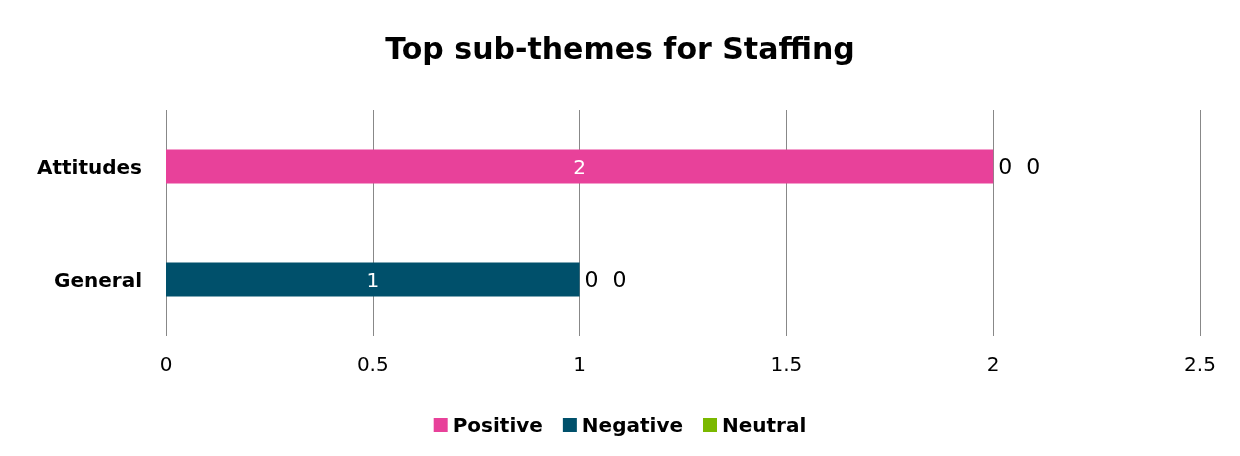  What do you see at coordinates (632, 425) in the screenshot?
I see `legend-label: Negative` at bounding box center [632, 425].